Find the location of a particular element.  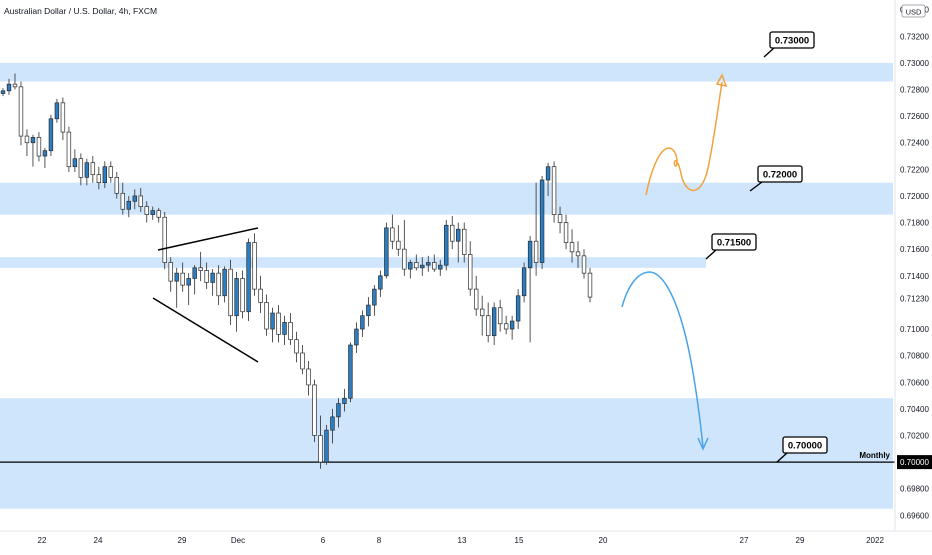

time-tick-label: 2022 is located at coordinates (875, 540).